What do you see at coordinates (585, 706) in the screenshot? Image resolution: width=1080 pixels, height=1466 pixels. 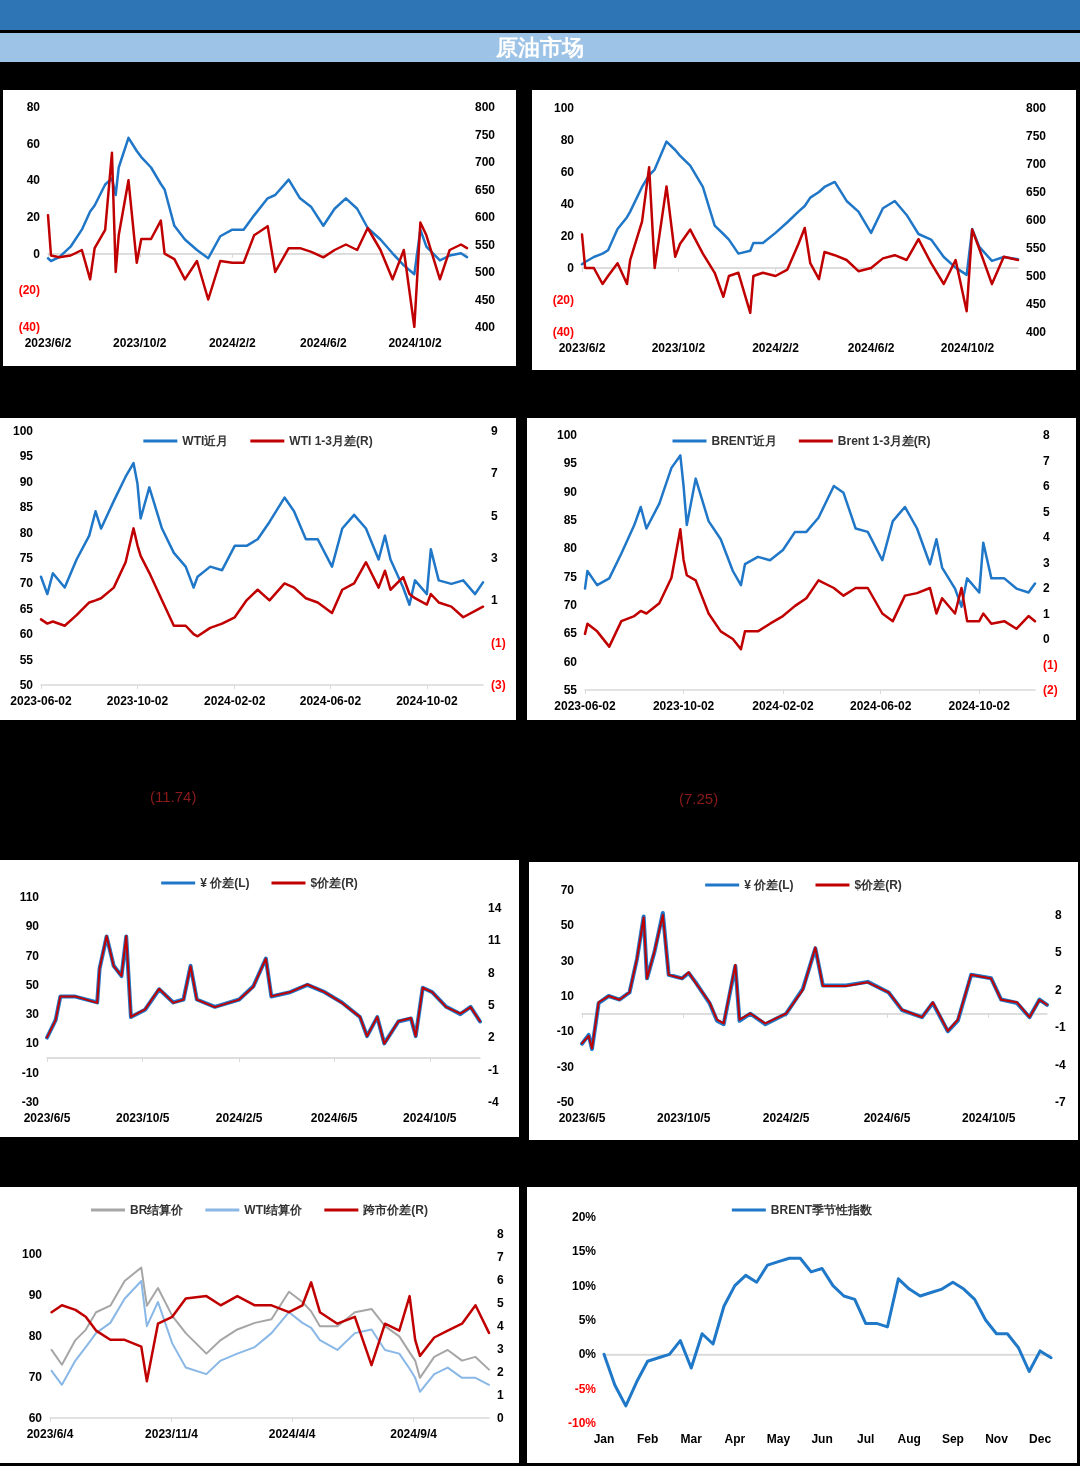 I see `x-tick-label: 2023-06-02` at bounding box center [585, 706].